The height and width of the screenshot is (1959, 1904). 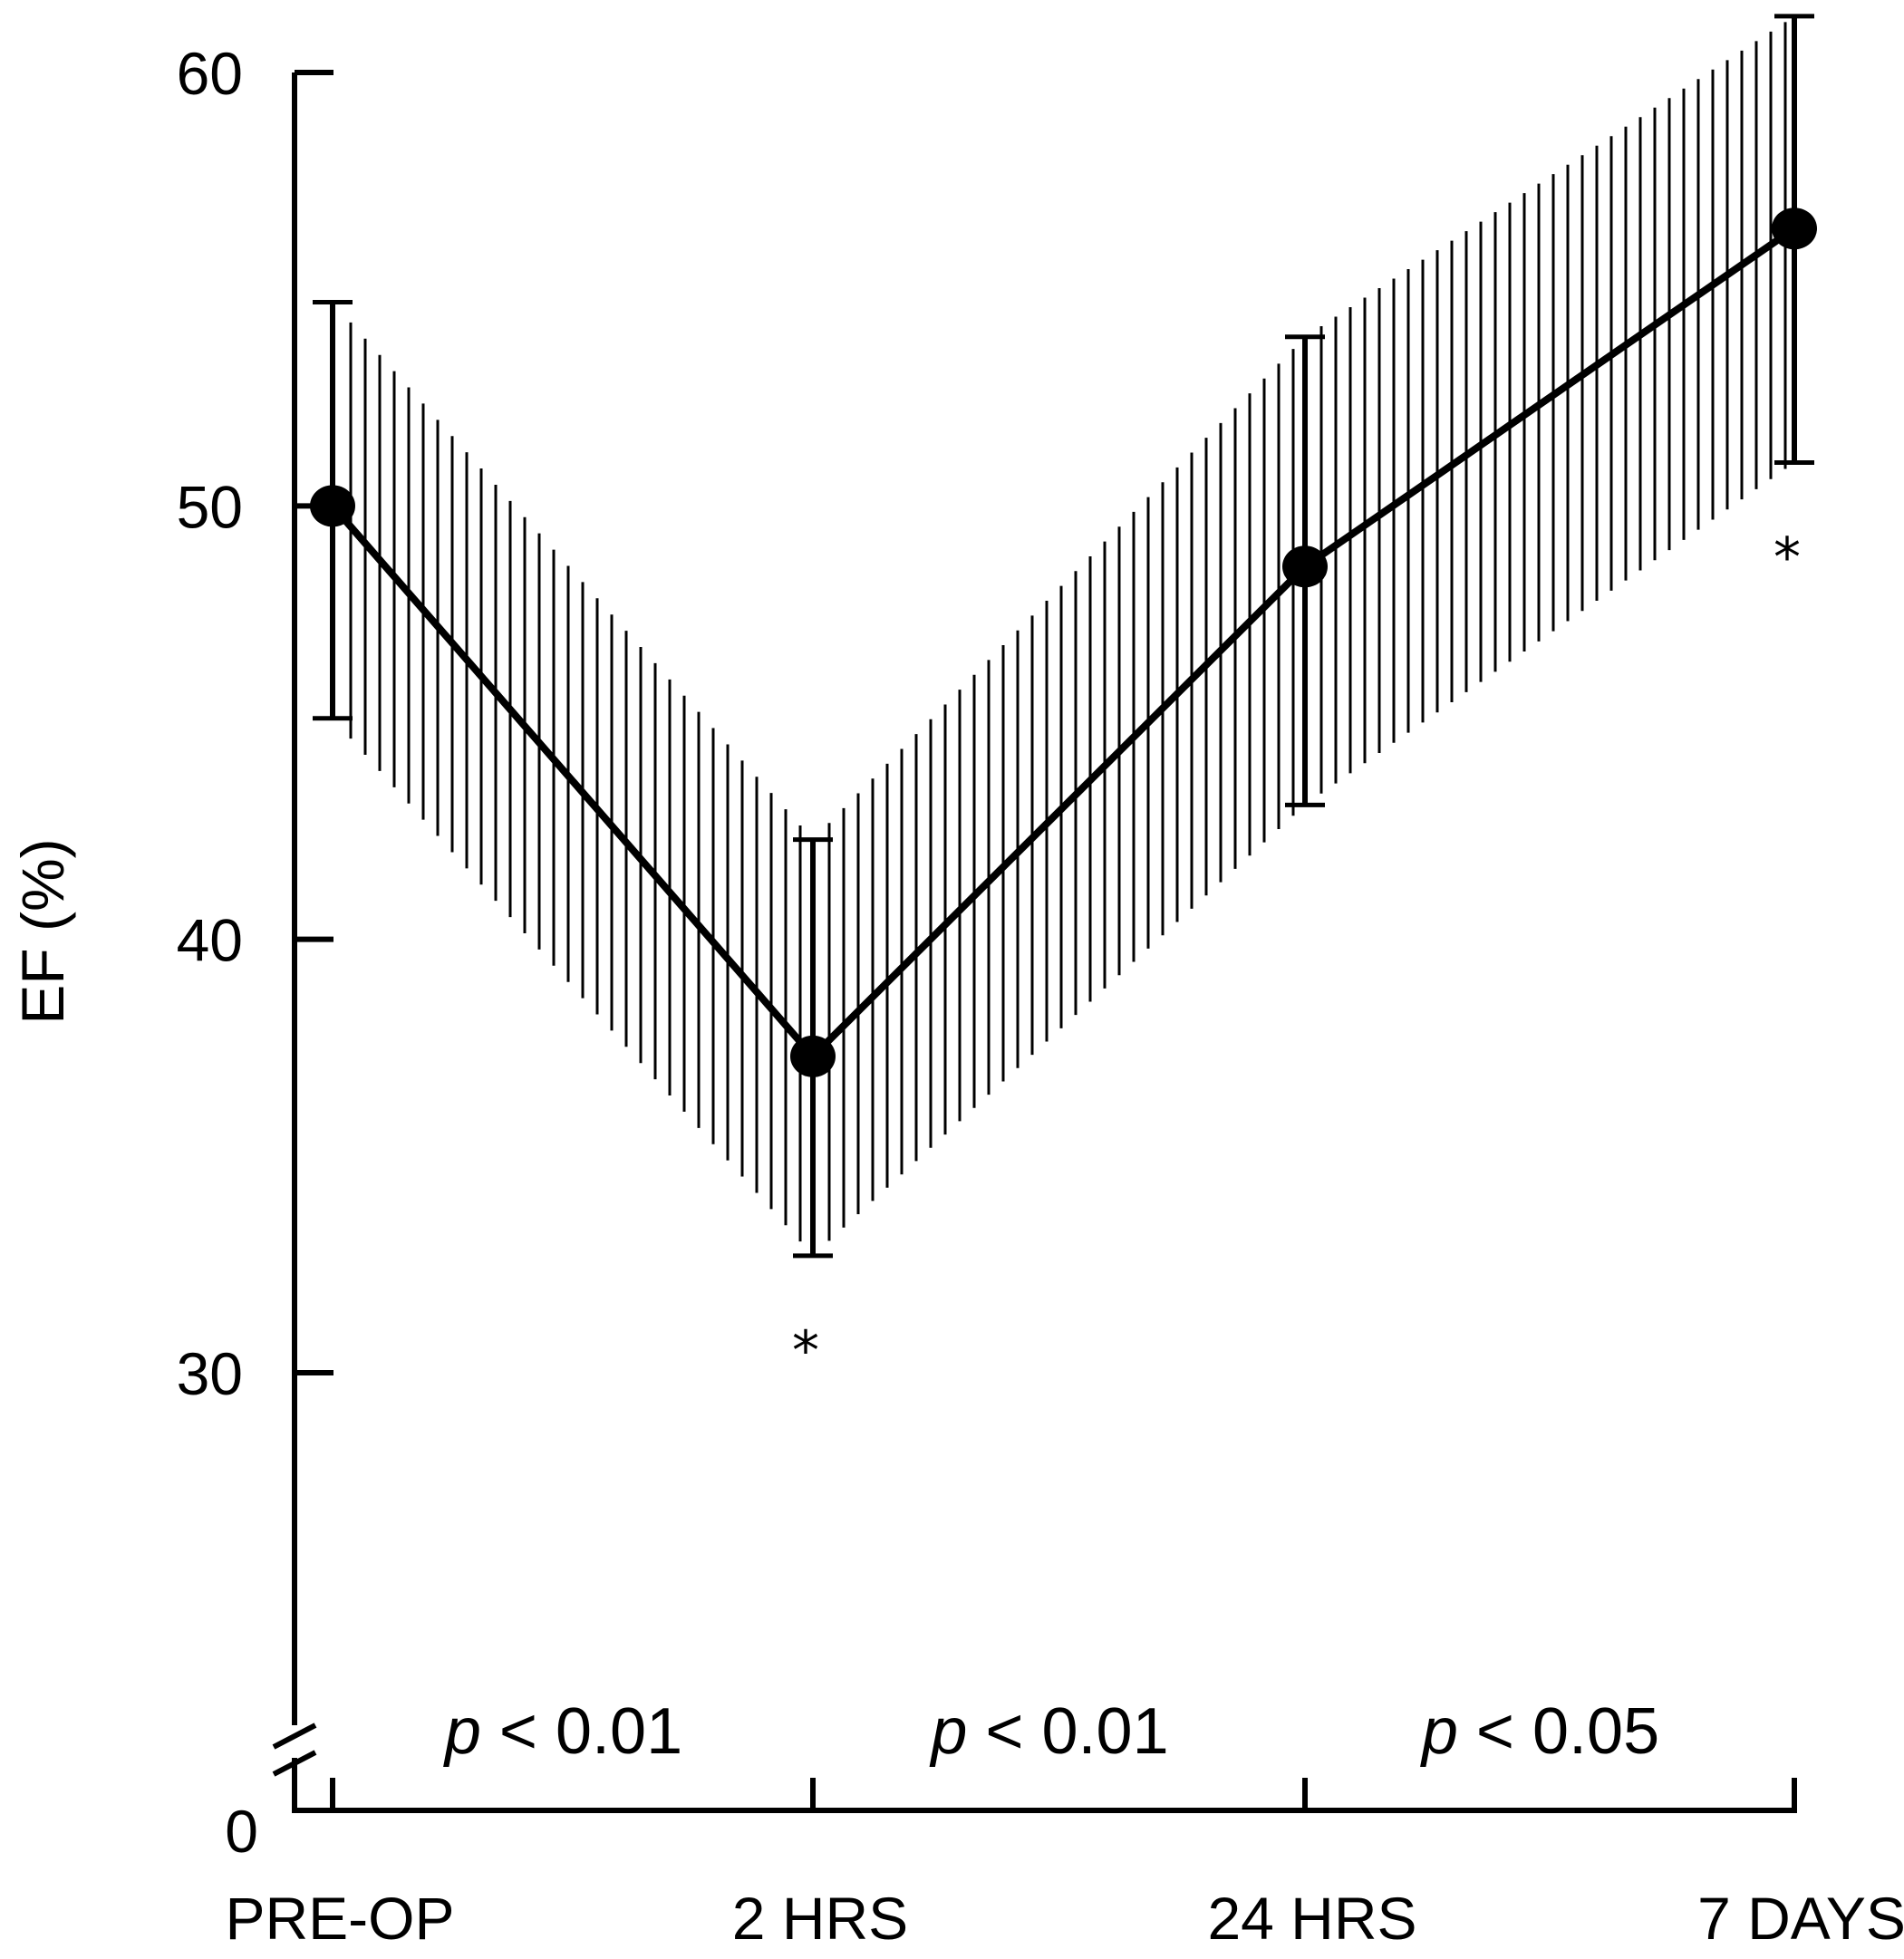 What do you see at coordinates (820, 1919) in the screenshot?
I see `x-tick-label: 2 HRS` at bounding box center [820, 1919].